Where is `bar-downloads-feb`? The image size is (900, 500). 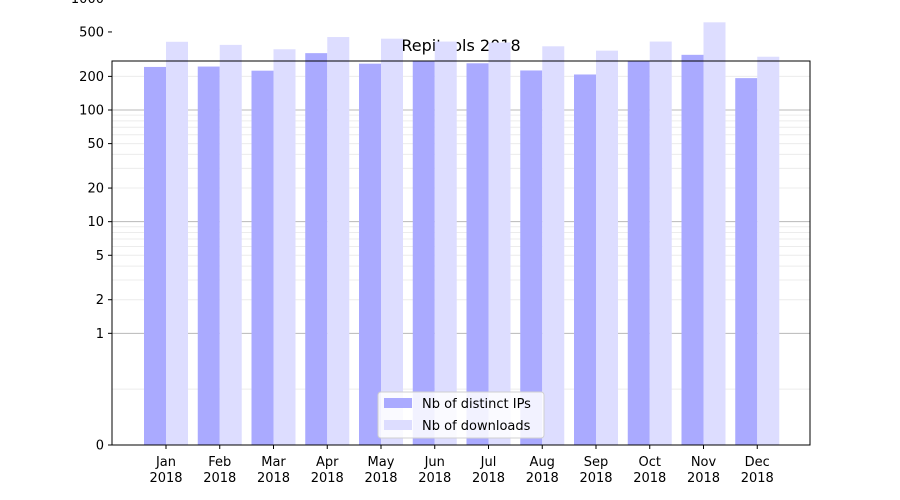
bar-downloads-feb is located at coordinates (230, 245).